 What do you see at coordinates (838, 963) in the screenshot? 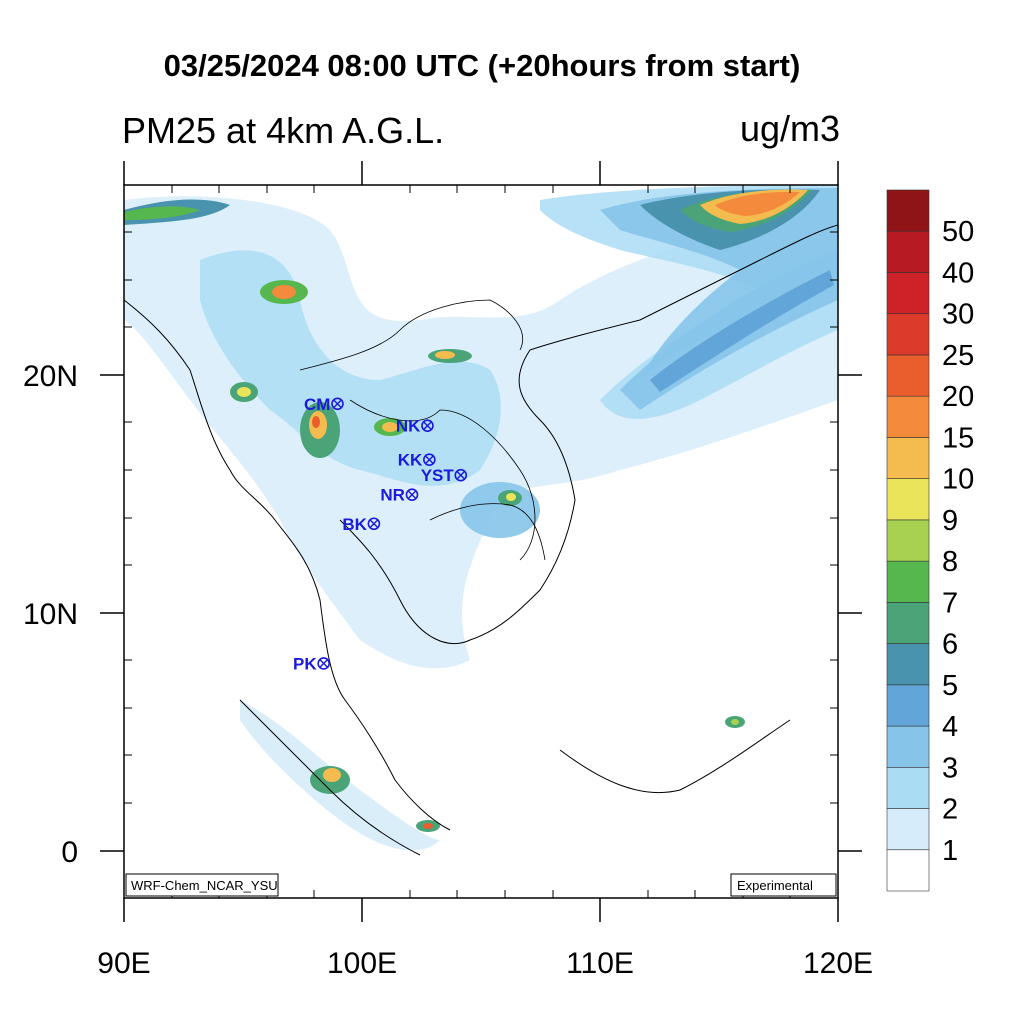
I see `lon-tick-label: 120E` at bounding box center [838, 963].